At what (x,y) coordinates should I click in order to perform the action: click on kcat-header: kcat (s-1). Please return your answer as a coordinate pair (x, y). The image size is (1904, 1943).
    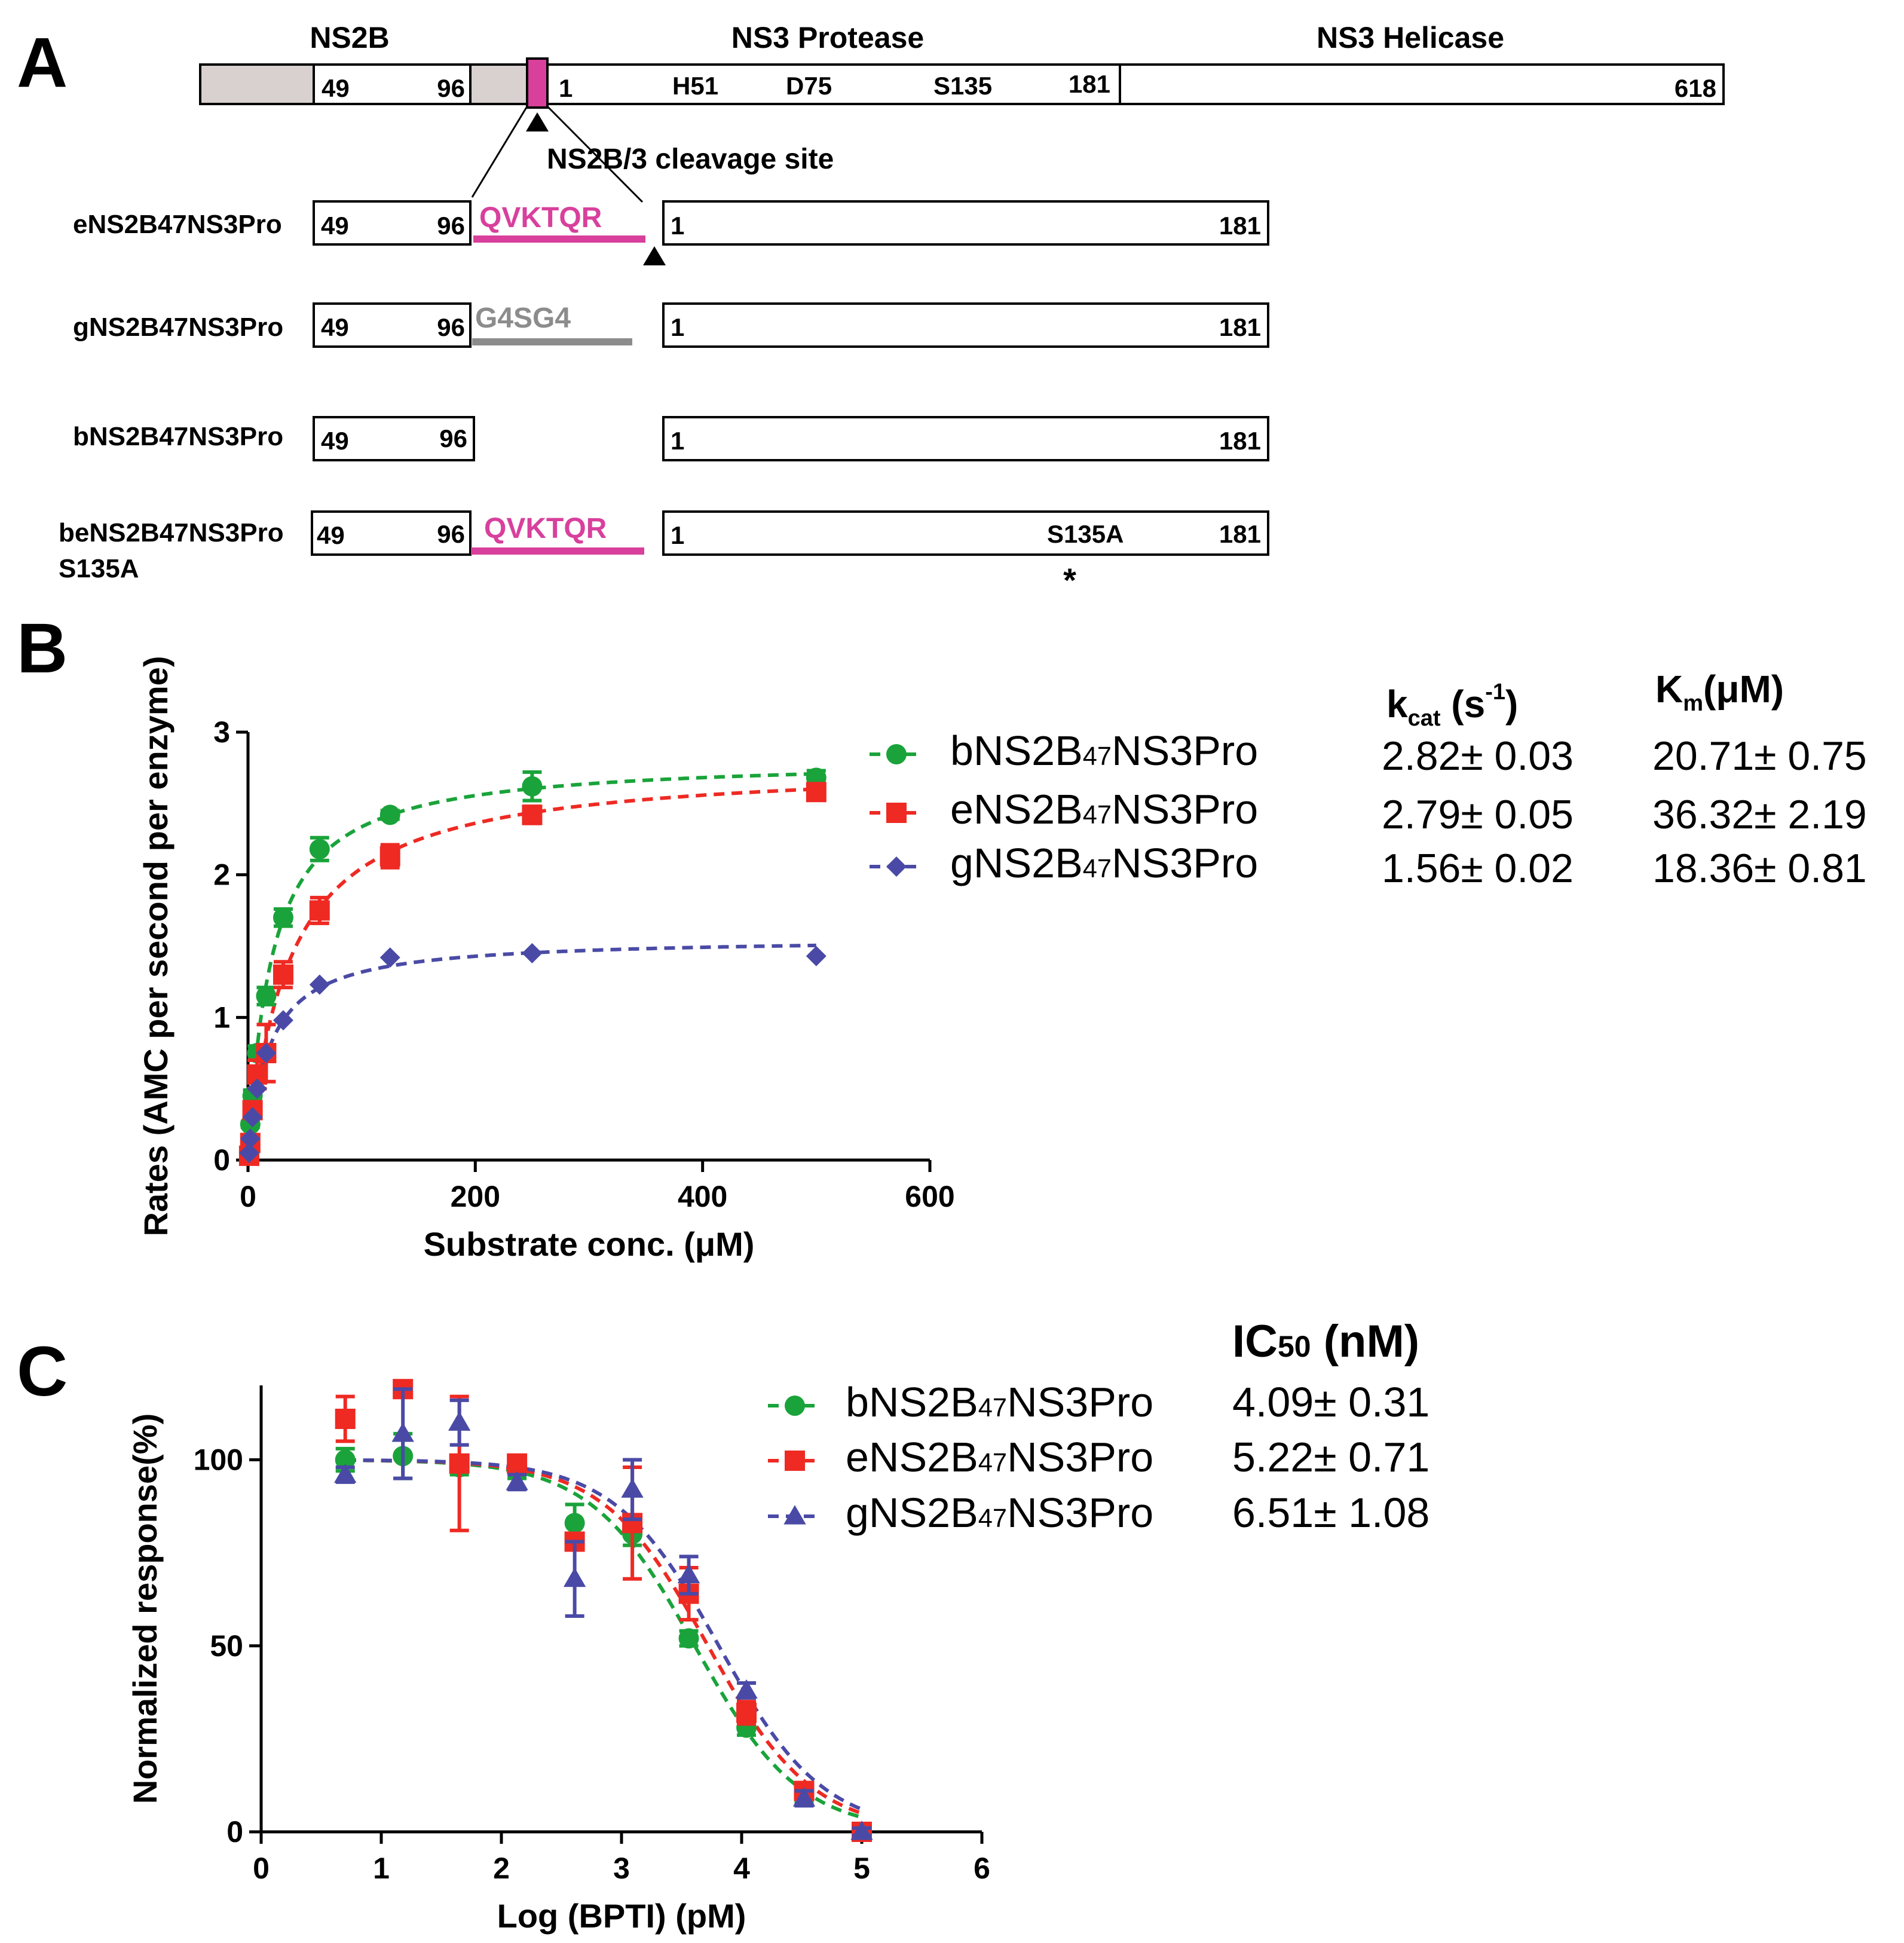
    Looking at the image, I should click on (1452, 706).